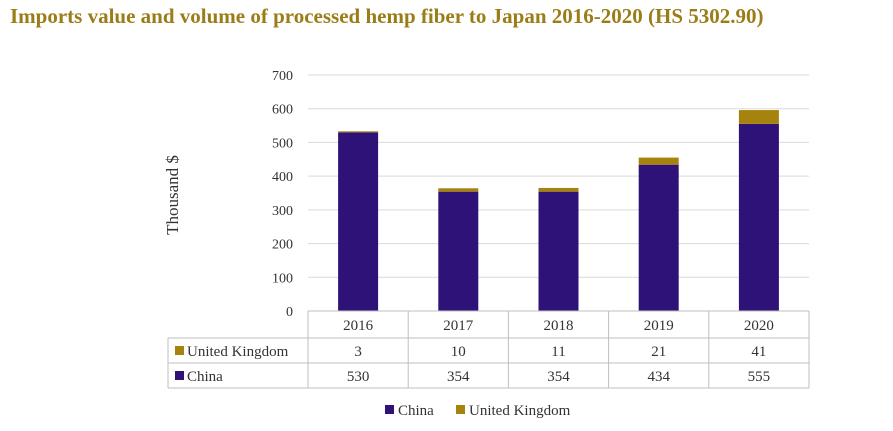 Image resolution: width=893 pixels, height=431 pixels. I want to click on data-label: 11, so click(558, 352).